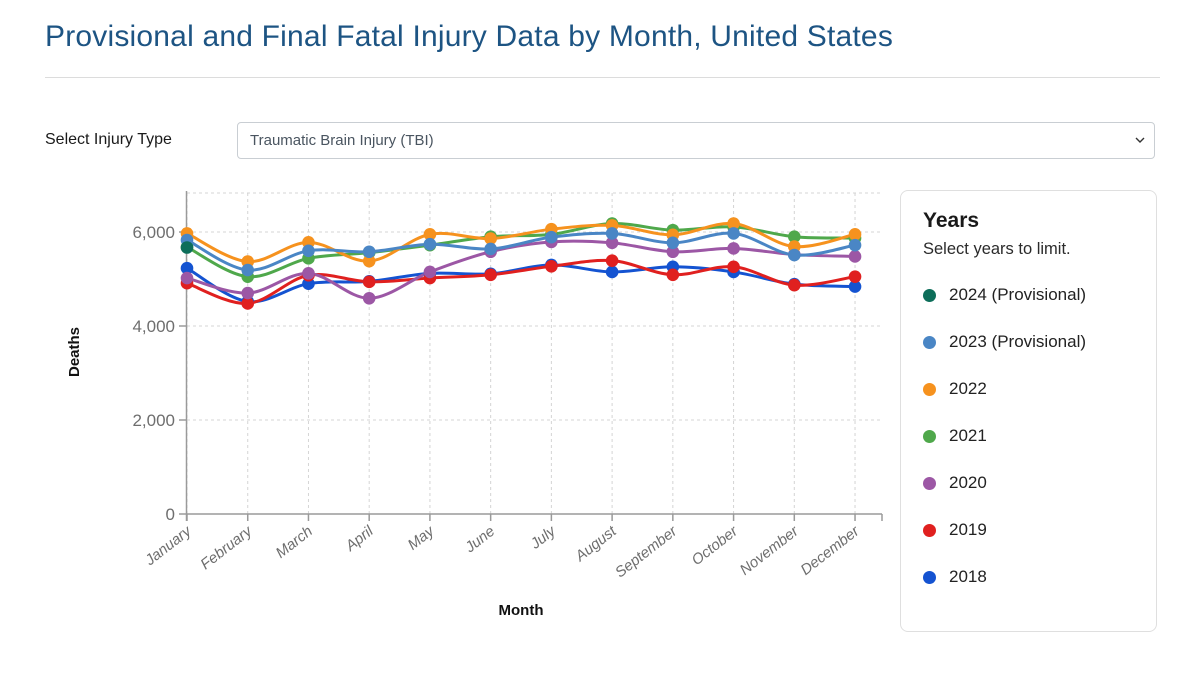  What do you see at coordinates (153, 420) in the screenshot?
I see `svg-text: 2,000` at bounding box center [153, 420].